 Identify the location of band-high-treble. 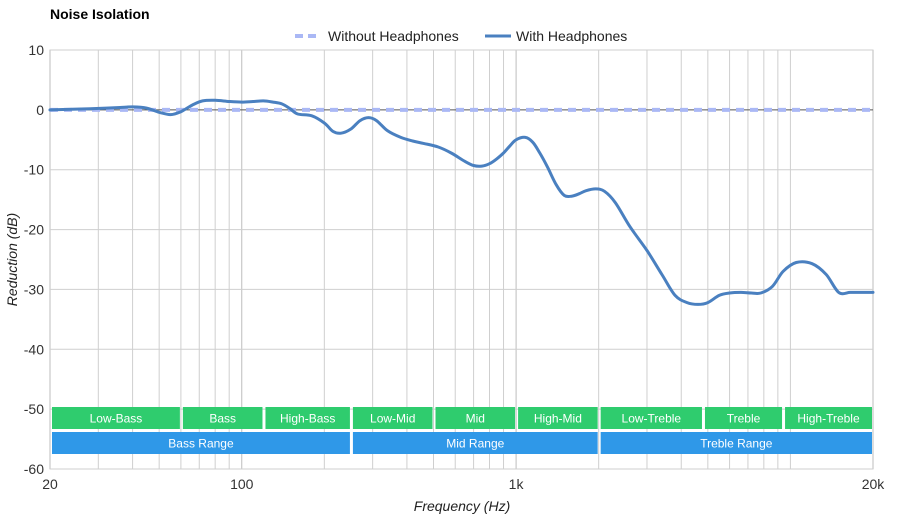
(828, 418).